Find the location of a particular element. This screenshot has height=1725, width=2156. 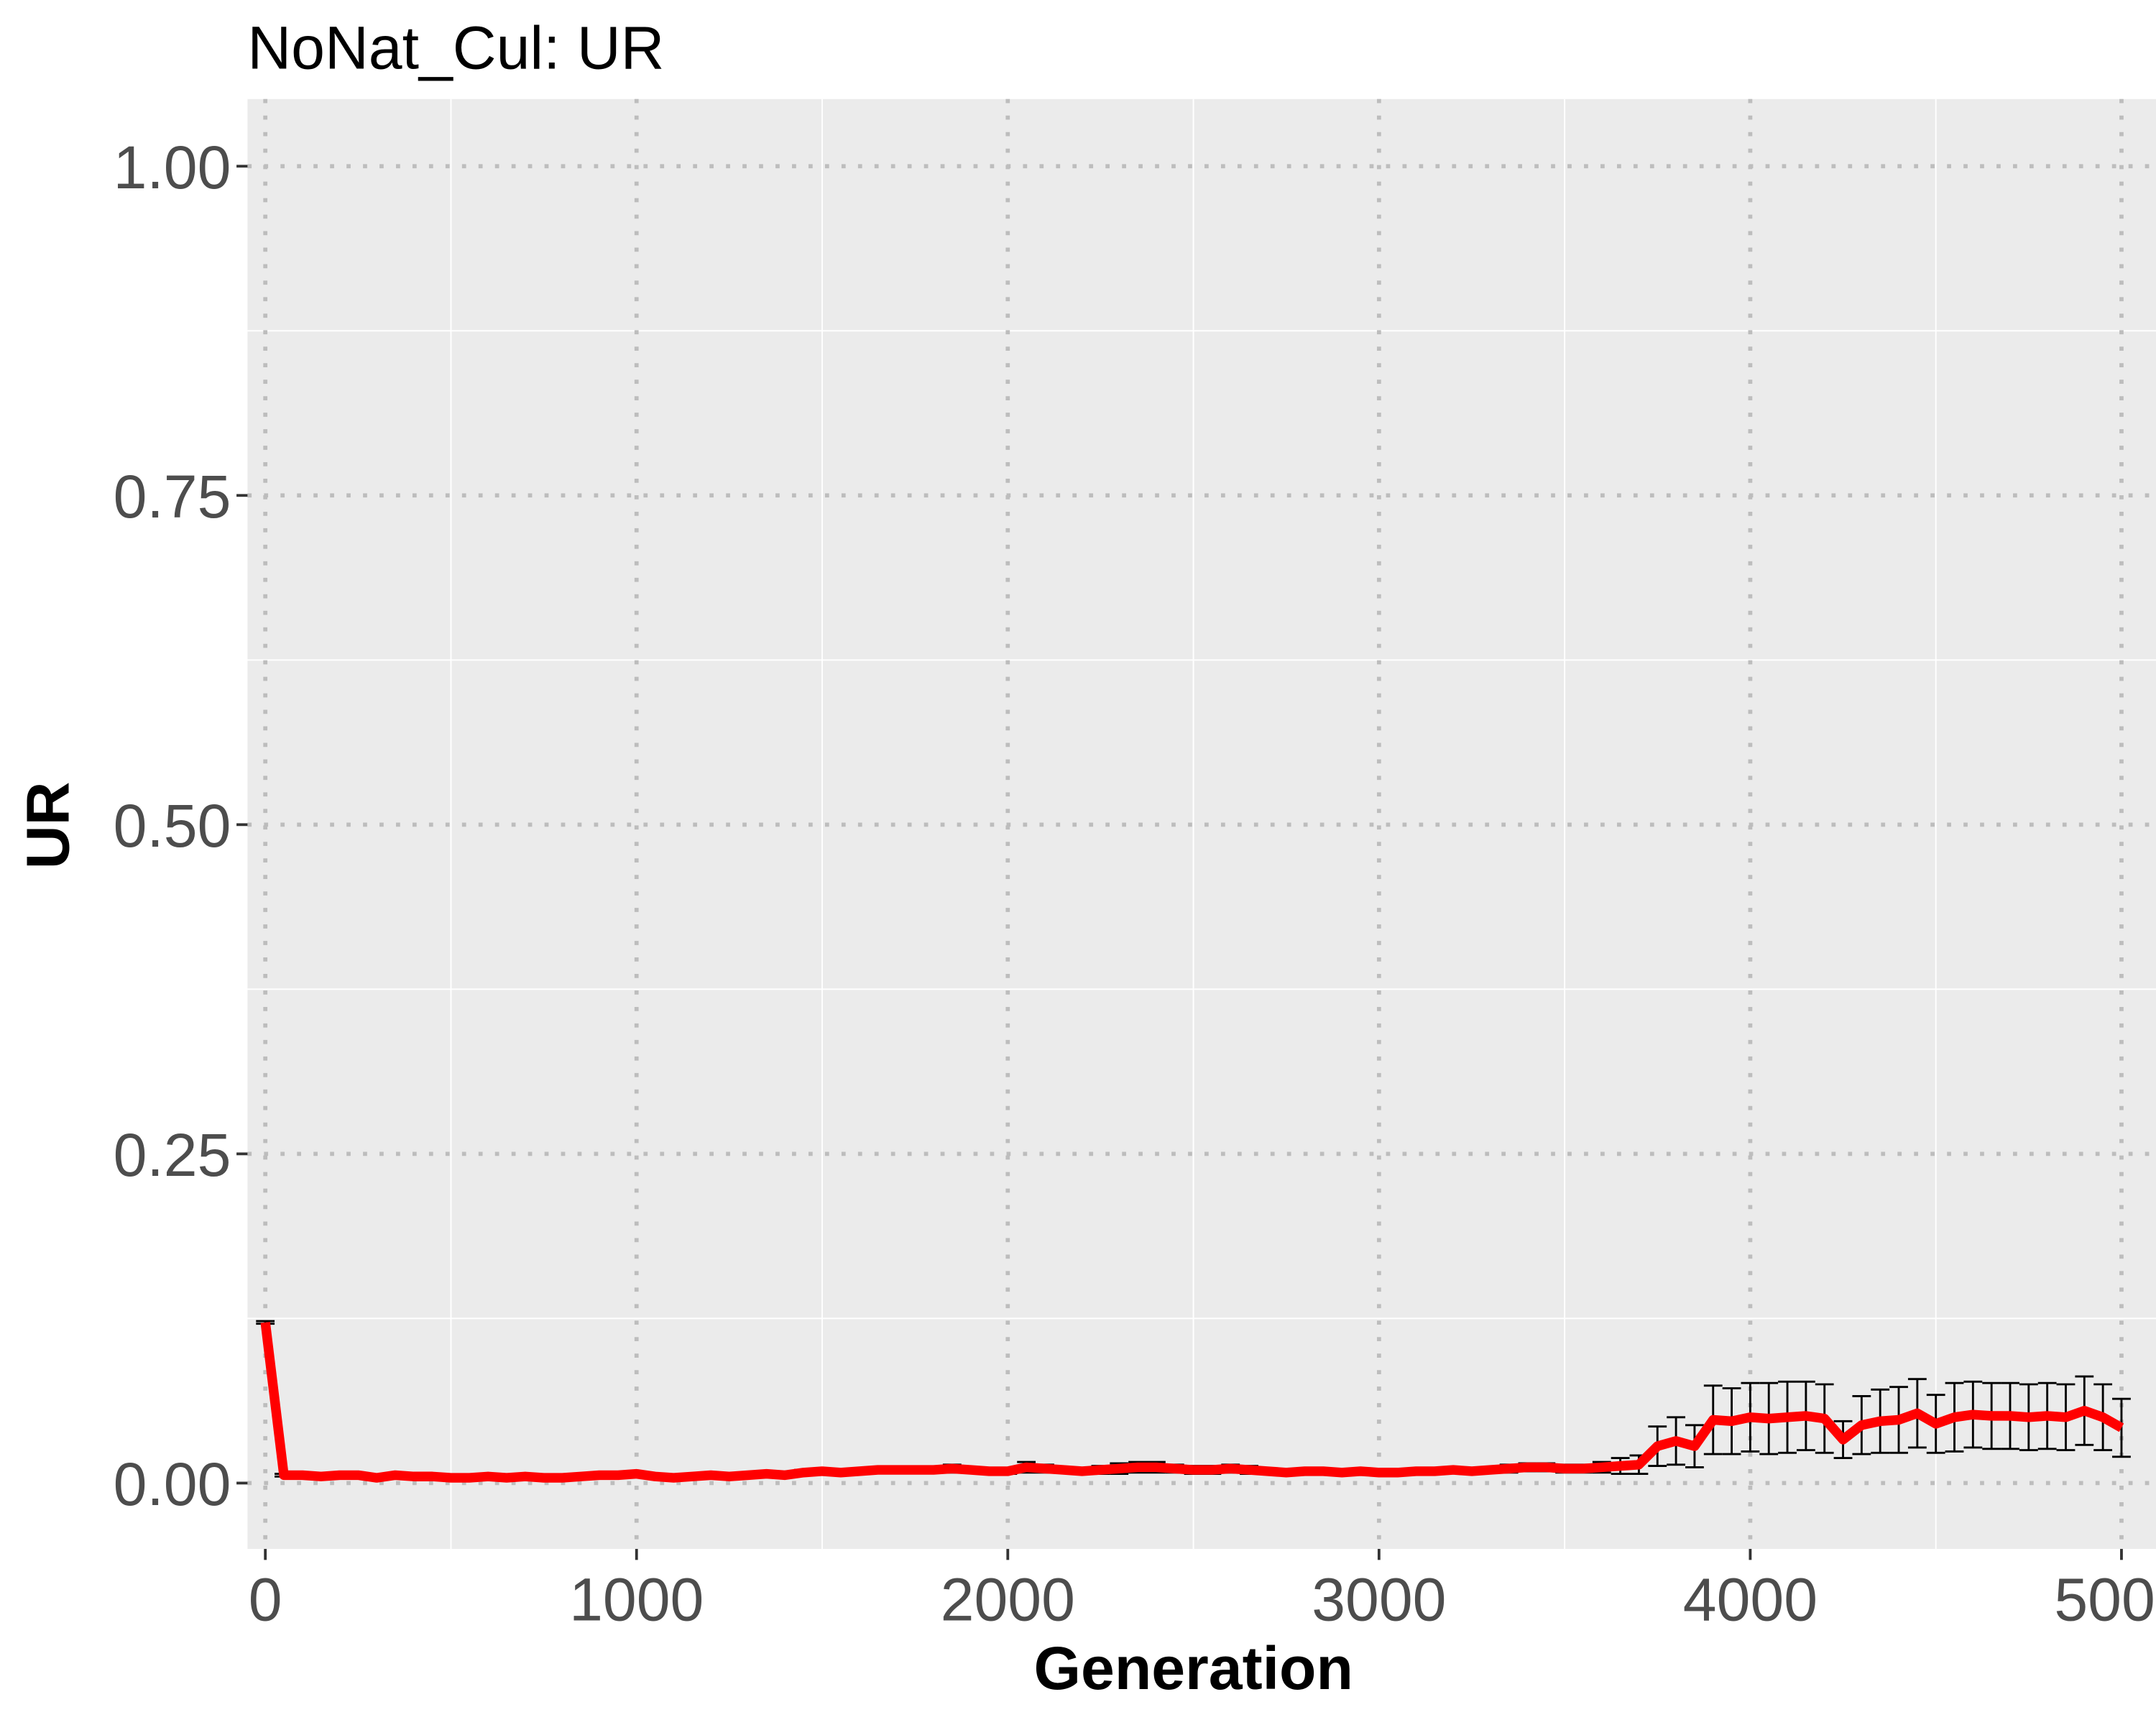

x-tick-label: 4000 is located at coordinates (1751, 1600).